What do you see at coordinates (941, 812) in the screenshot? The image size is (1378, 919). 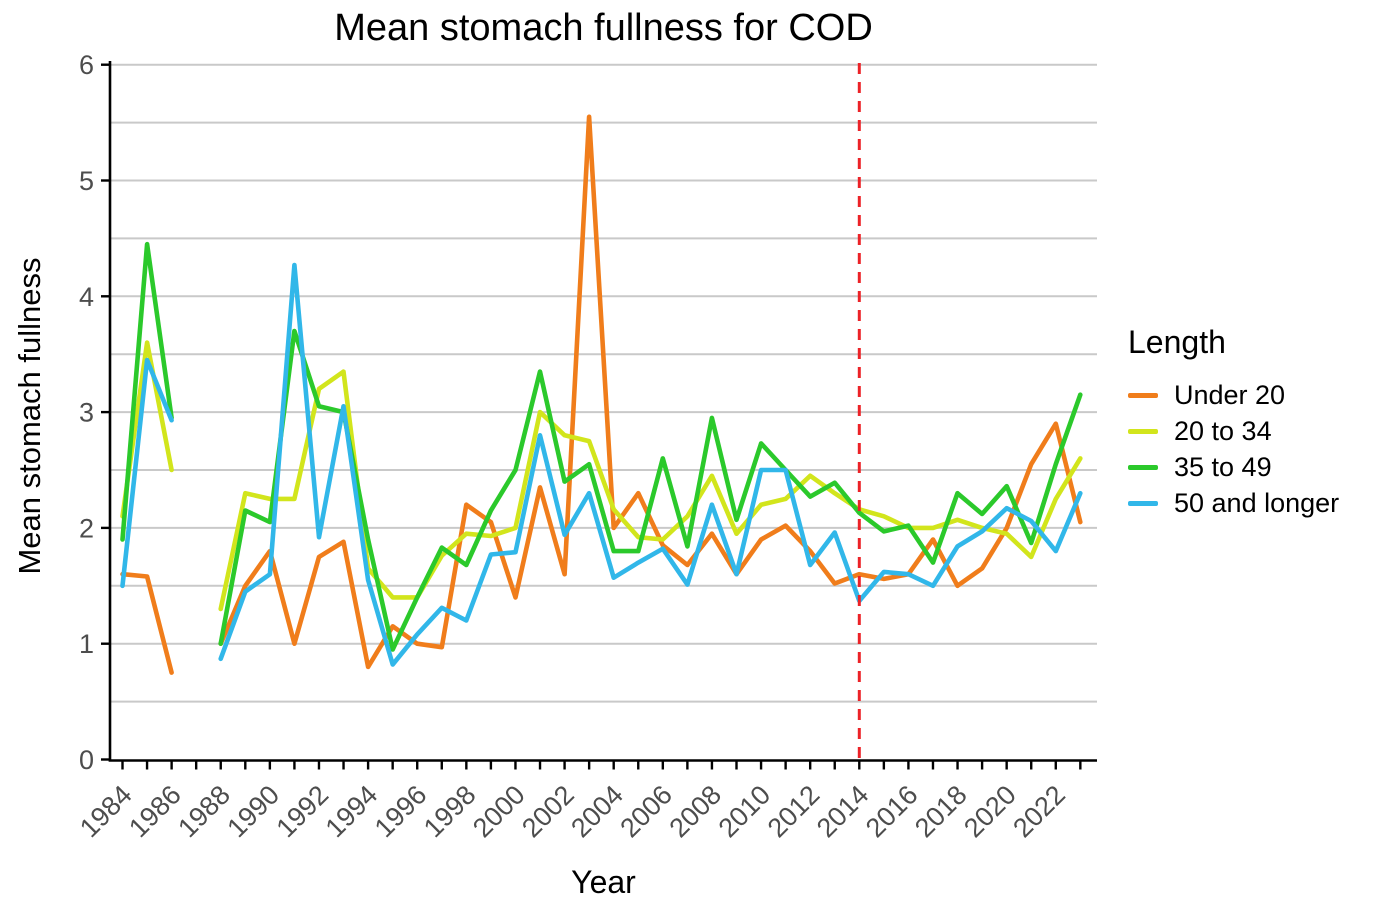 I see `x-tick-label: 2018` at bounding box center [941, 812].